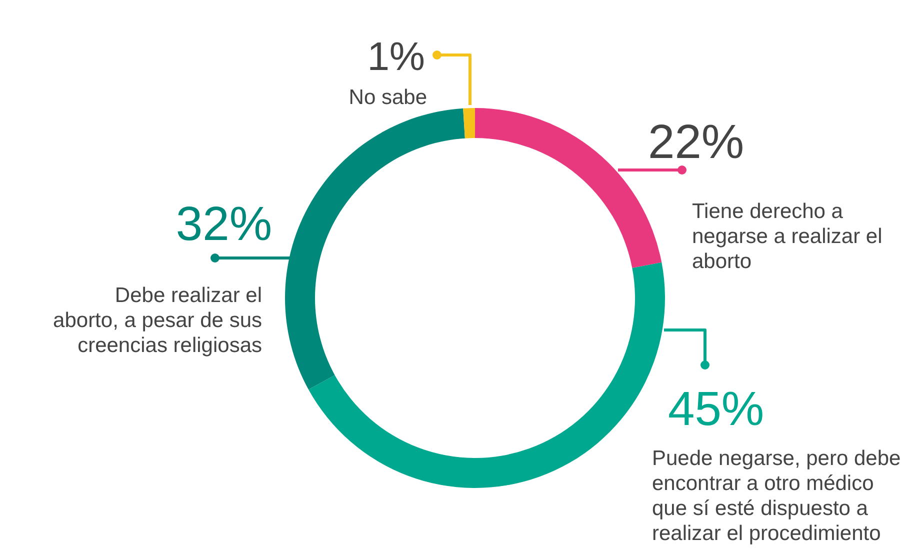 The image size is (922, 558). I want to click on slice-label: No sabe, so click(387, 97).